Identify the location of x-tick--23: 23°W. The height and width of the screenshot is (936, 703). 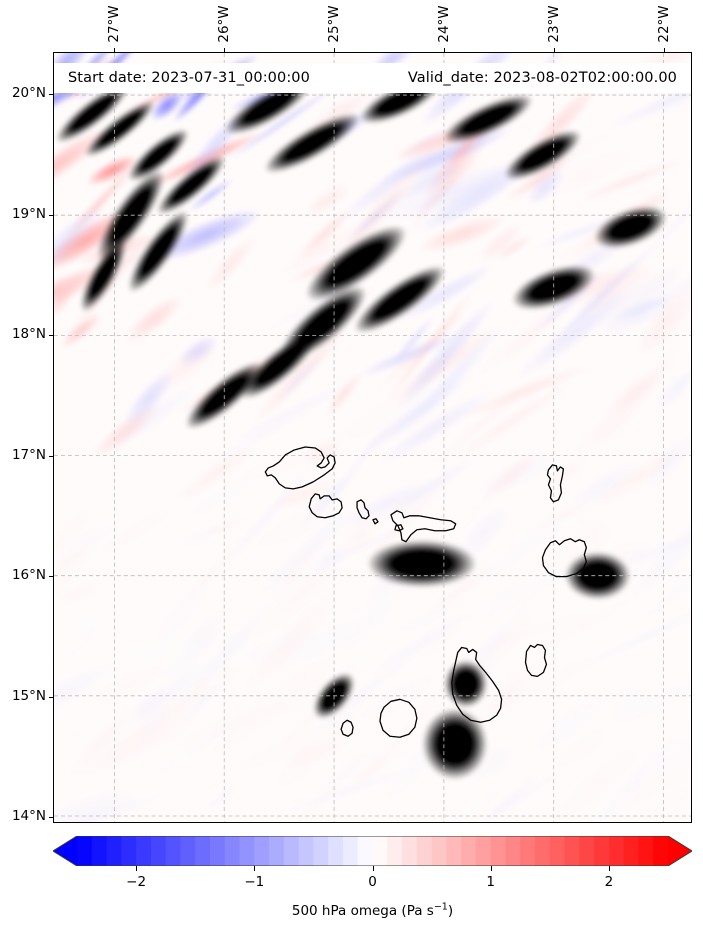
(554, 24).